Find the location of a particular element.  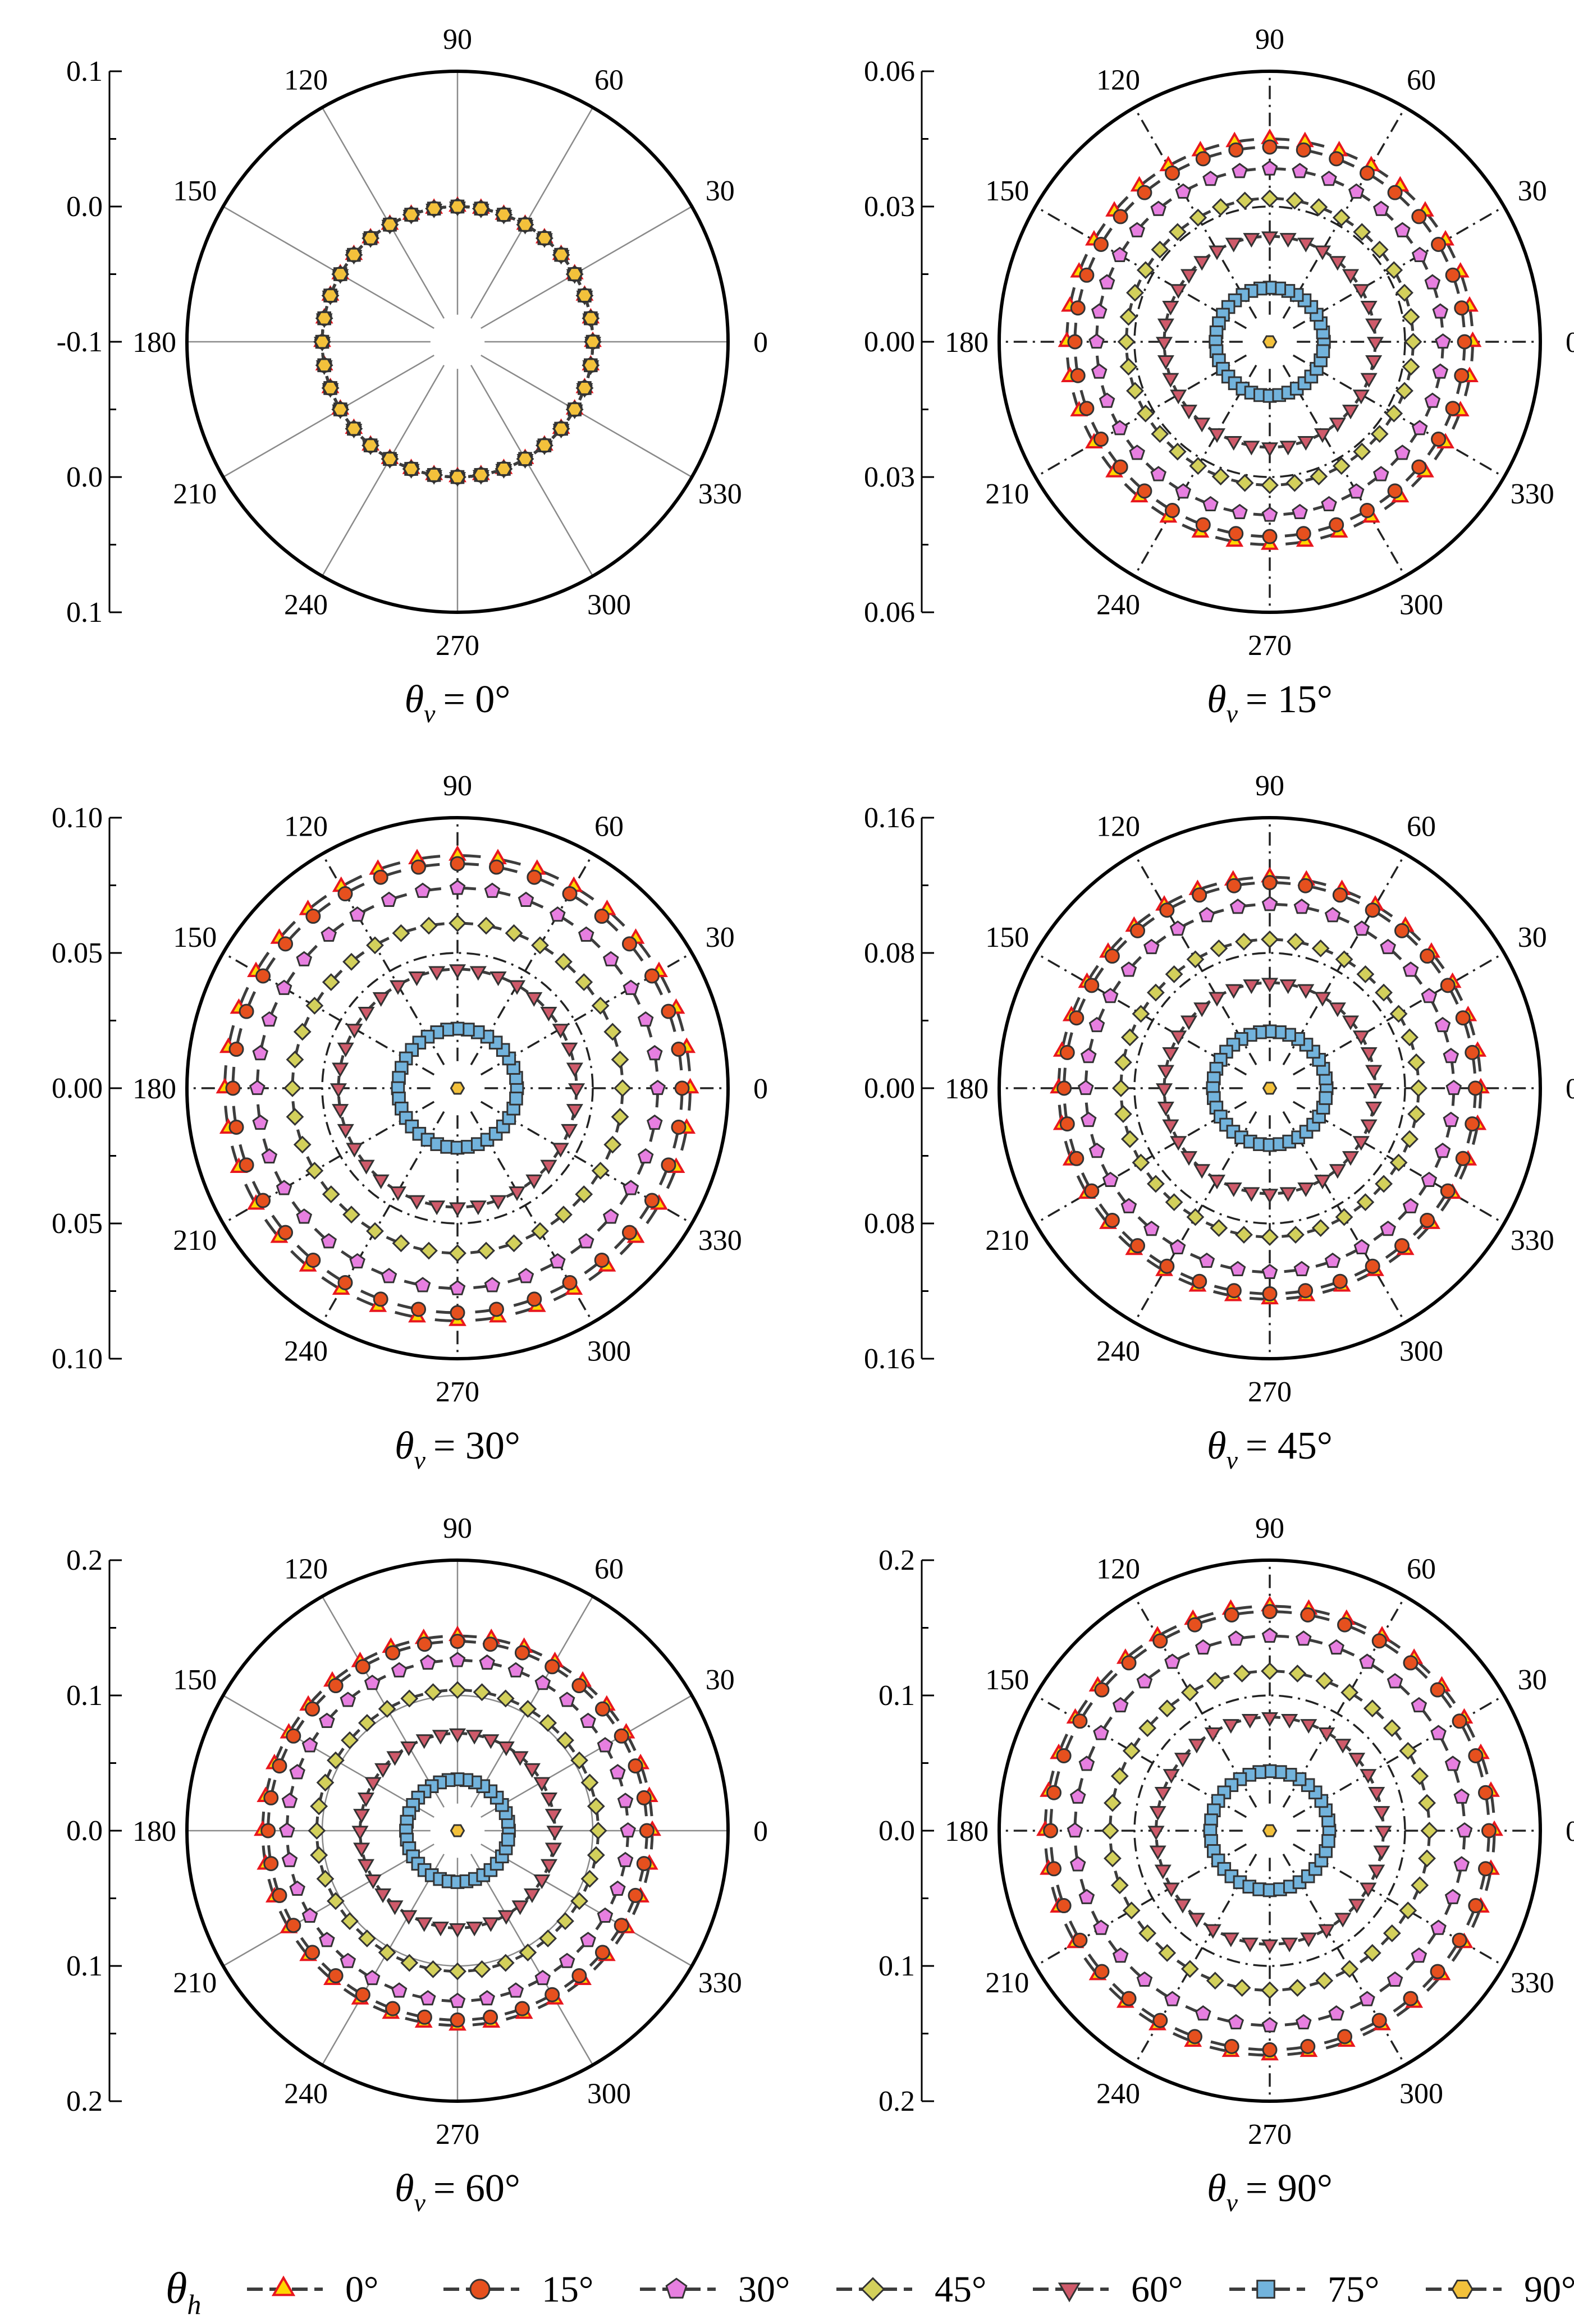

angle-tick-label: 240 is located at coordinates (306, 1352).